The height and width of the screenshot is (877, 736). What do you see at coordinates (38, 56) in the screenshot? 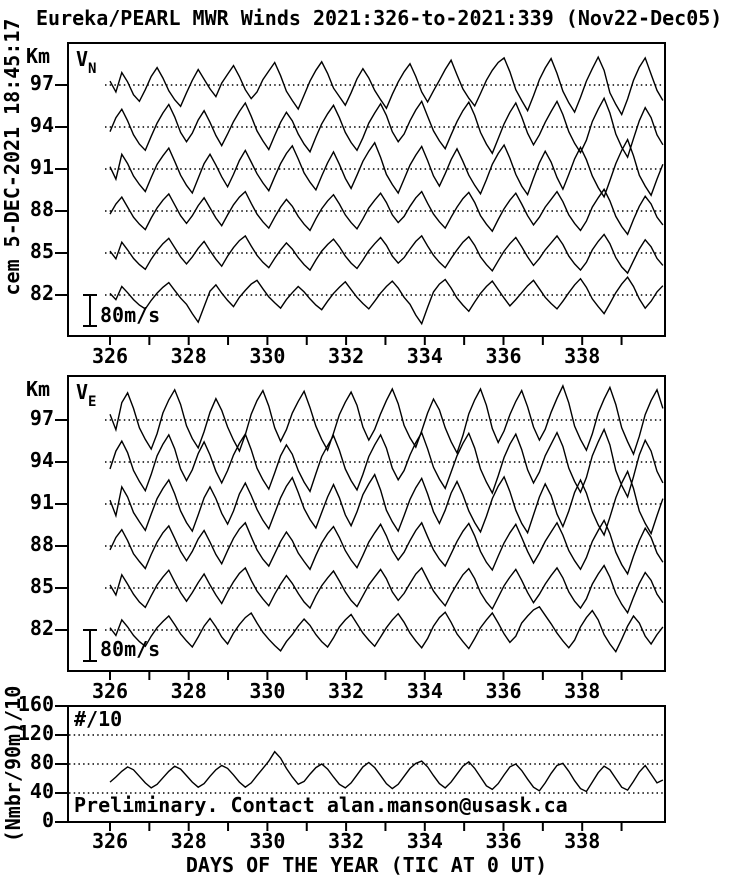
I see `y-unit-label-vn: Km` at bounding box center [38, 56].